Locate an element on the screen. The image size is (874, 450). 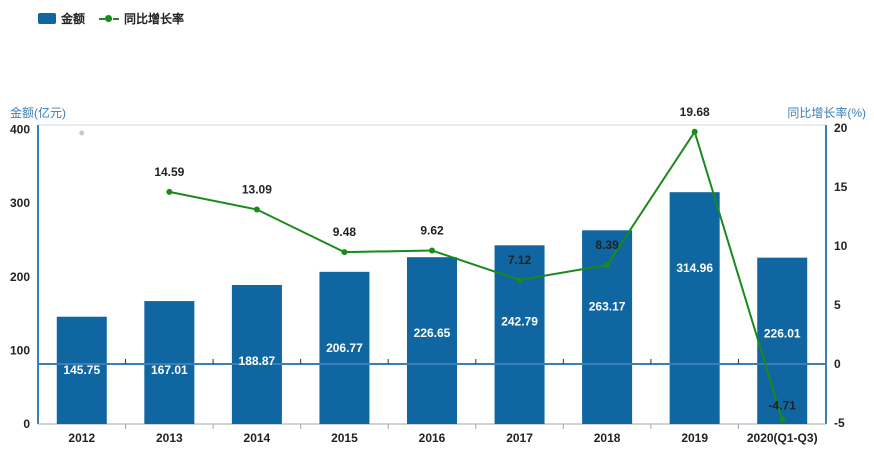
left-tick-label: 200 is located at coordinates (20, 277).